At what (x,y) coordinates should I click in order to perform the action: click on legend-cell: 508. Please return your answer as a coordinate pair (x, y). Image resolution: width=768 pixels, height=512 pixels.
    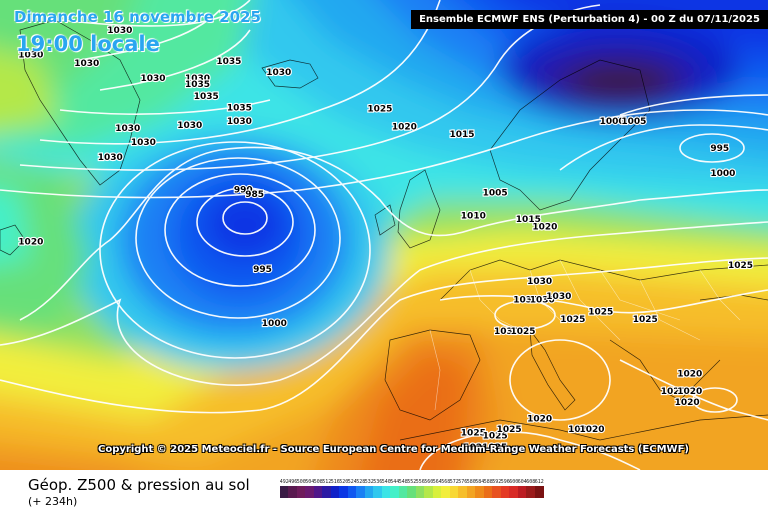
    Looking at the image, I should click on (318, 488).